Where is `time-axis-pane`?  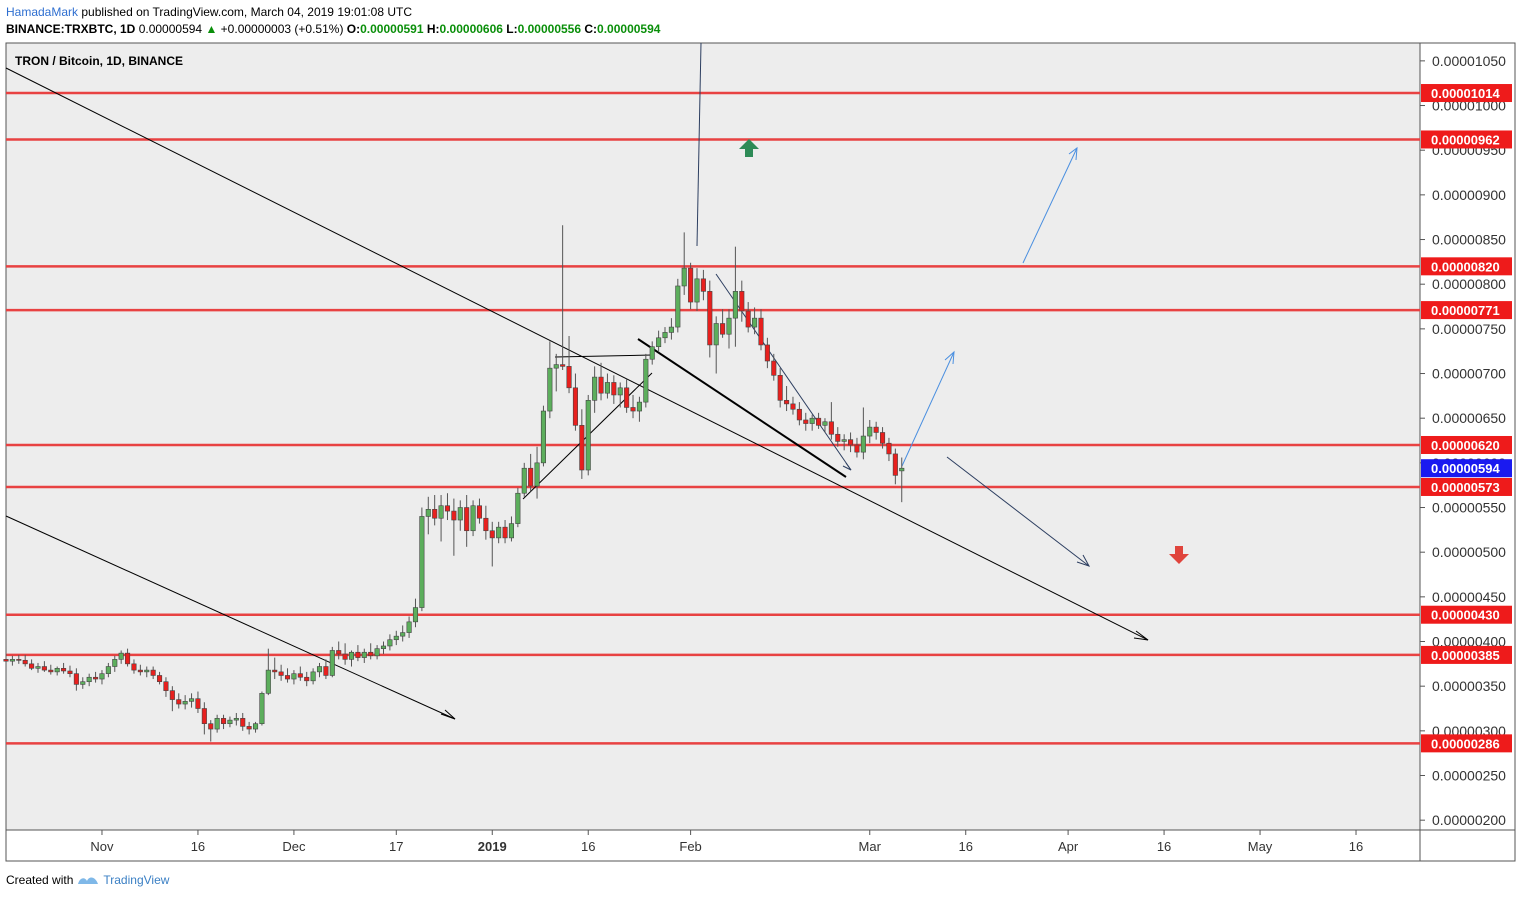
time-axis-pane is located at coordinates (713, 845).